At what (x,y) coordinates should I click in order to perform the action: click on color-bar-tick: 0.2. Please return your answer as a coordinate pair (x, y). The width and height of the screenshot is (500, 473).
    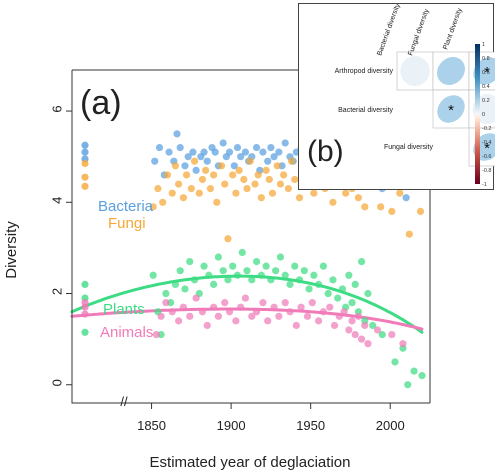
    Looking at the image, I should click on (486, 101).